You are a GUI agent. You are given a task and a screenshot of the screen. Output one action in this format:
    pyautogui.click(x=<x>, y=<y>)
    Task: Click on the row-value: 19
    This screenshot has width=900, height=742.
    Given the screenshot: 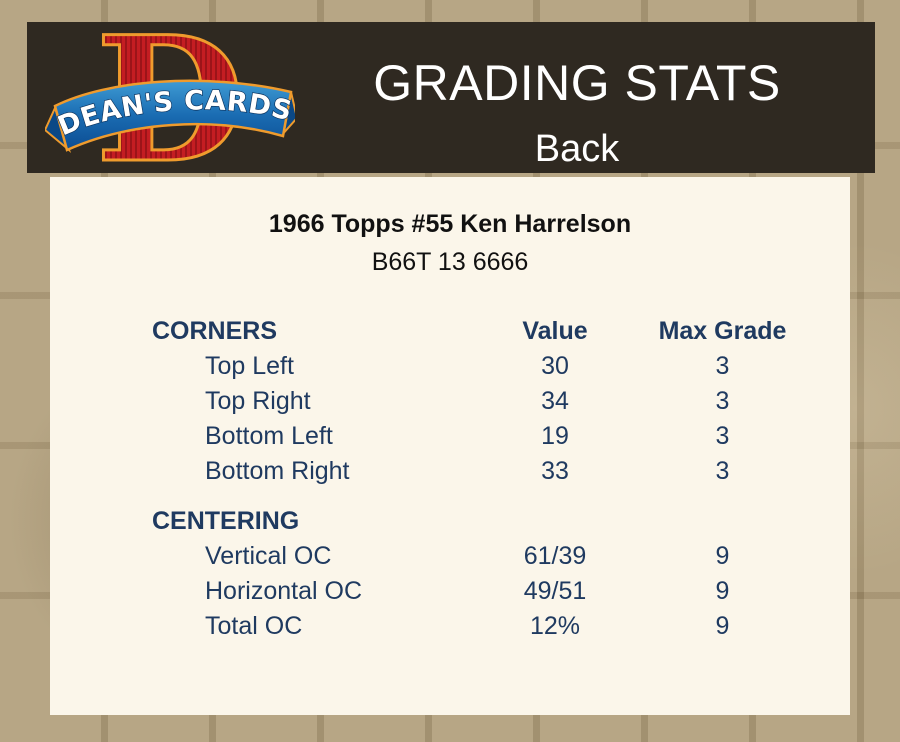 What is the action you would take?
    pyautogui.click(x=555, y=436)
    